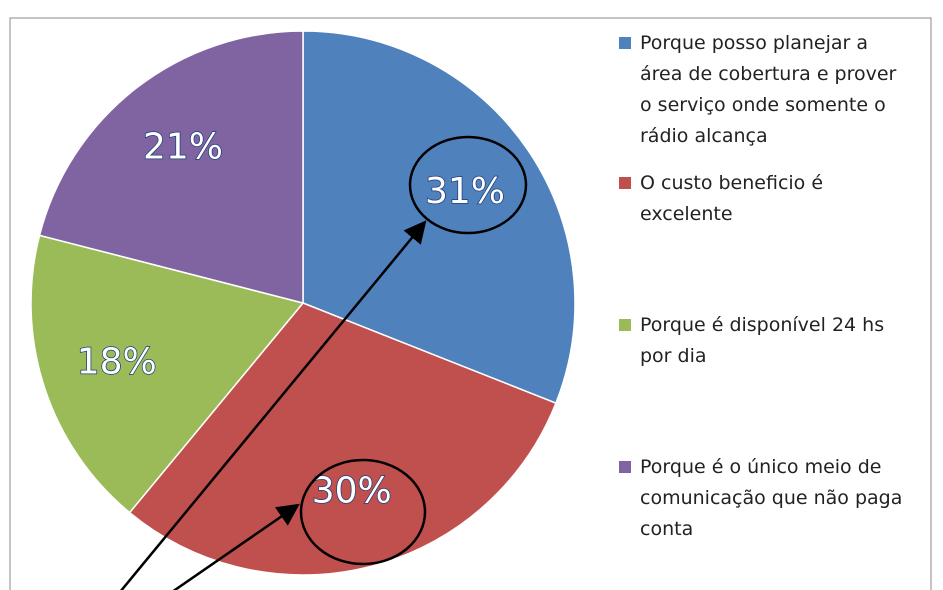  Describe the element at coordinates (762, 340) in the screenshot. I see `legend-label: Porque é disponível 24 hs por dia` at that location.